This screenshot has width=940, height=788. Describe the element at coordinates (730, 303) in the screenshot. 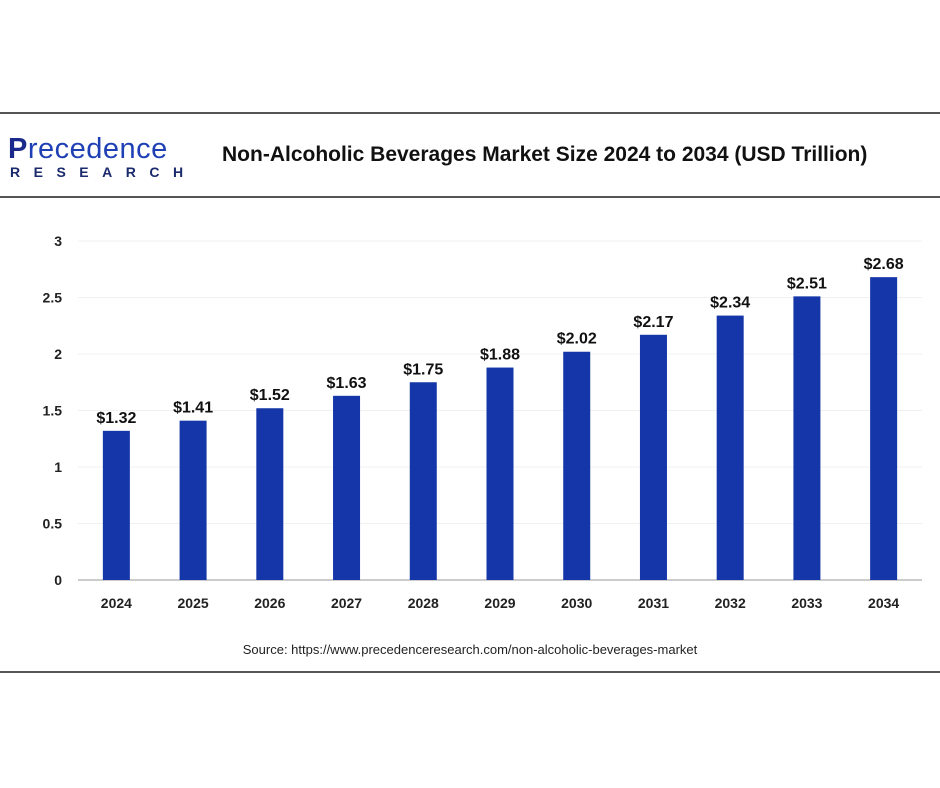

I see `data-label: $2.34` at that location.